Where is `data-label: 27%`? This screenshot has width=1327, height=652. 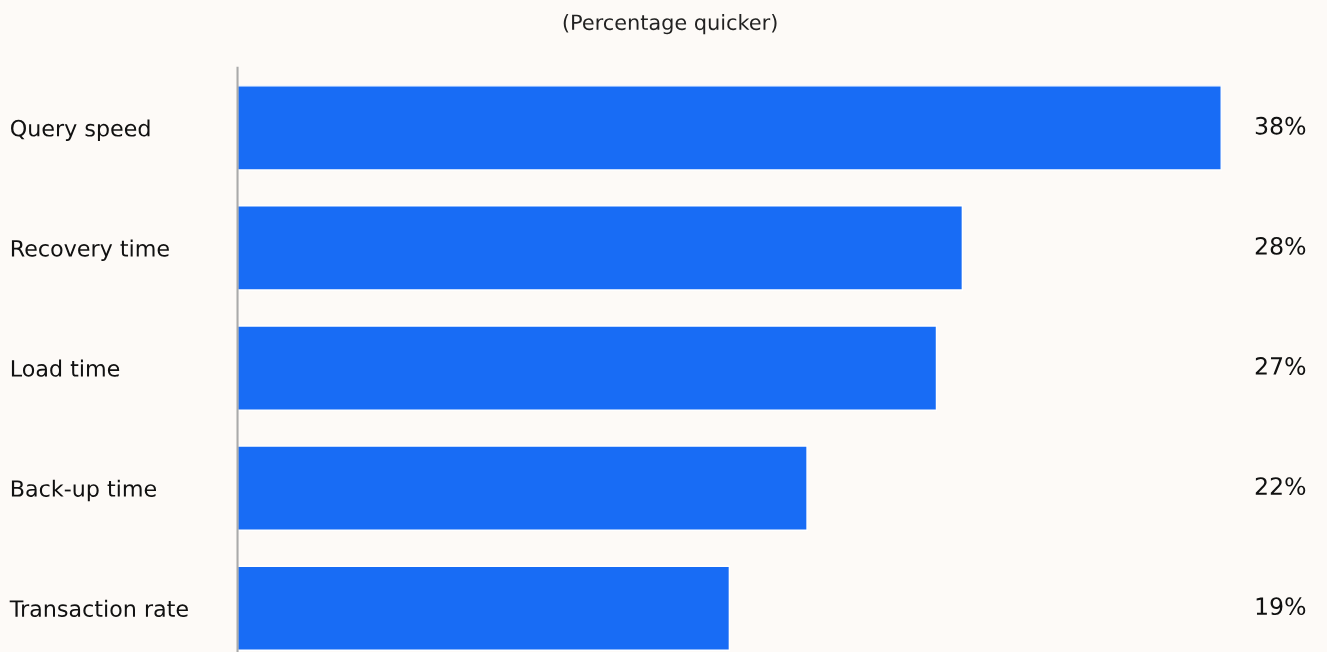 data-label: 27% is located at coordinates (1280, 366).